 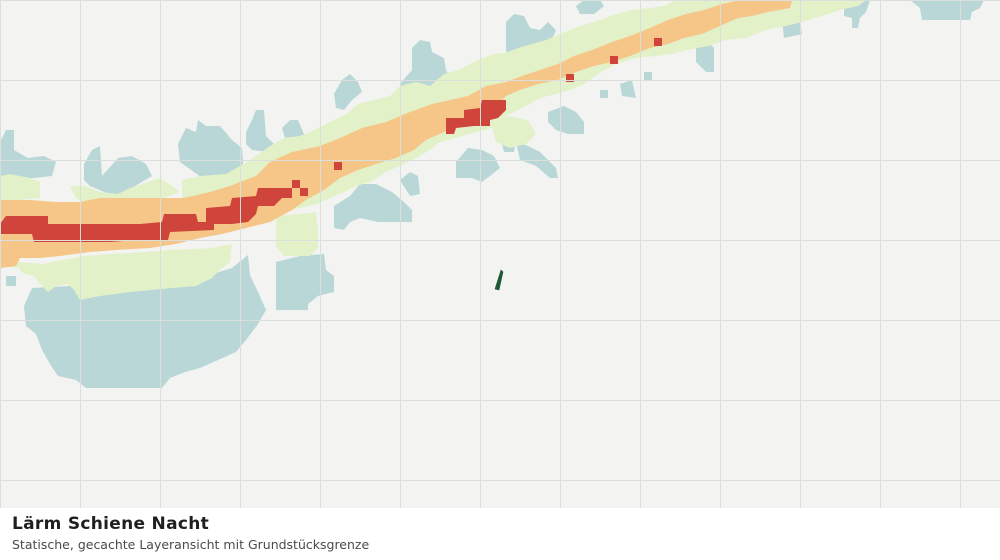 What do you see at coordinates (111, 524) in the screenshot?
I see `layer-title: Lärm Schiene Nacht` at bounding box center [111, 524].